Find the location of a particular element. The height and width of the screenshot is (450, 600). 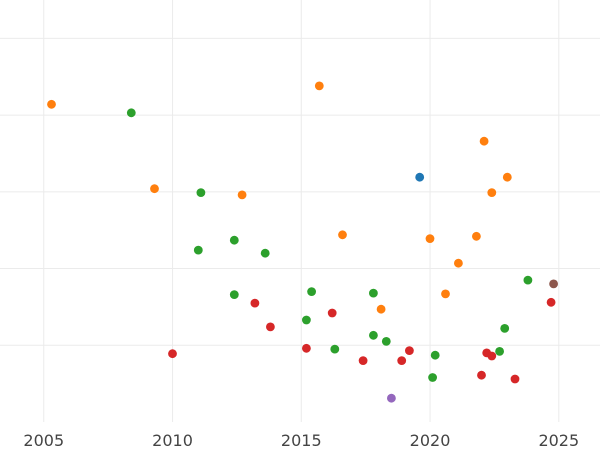

x-tick-label: 2015 is located at coordinates (301, 440).